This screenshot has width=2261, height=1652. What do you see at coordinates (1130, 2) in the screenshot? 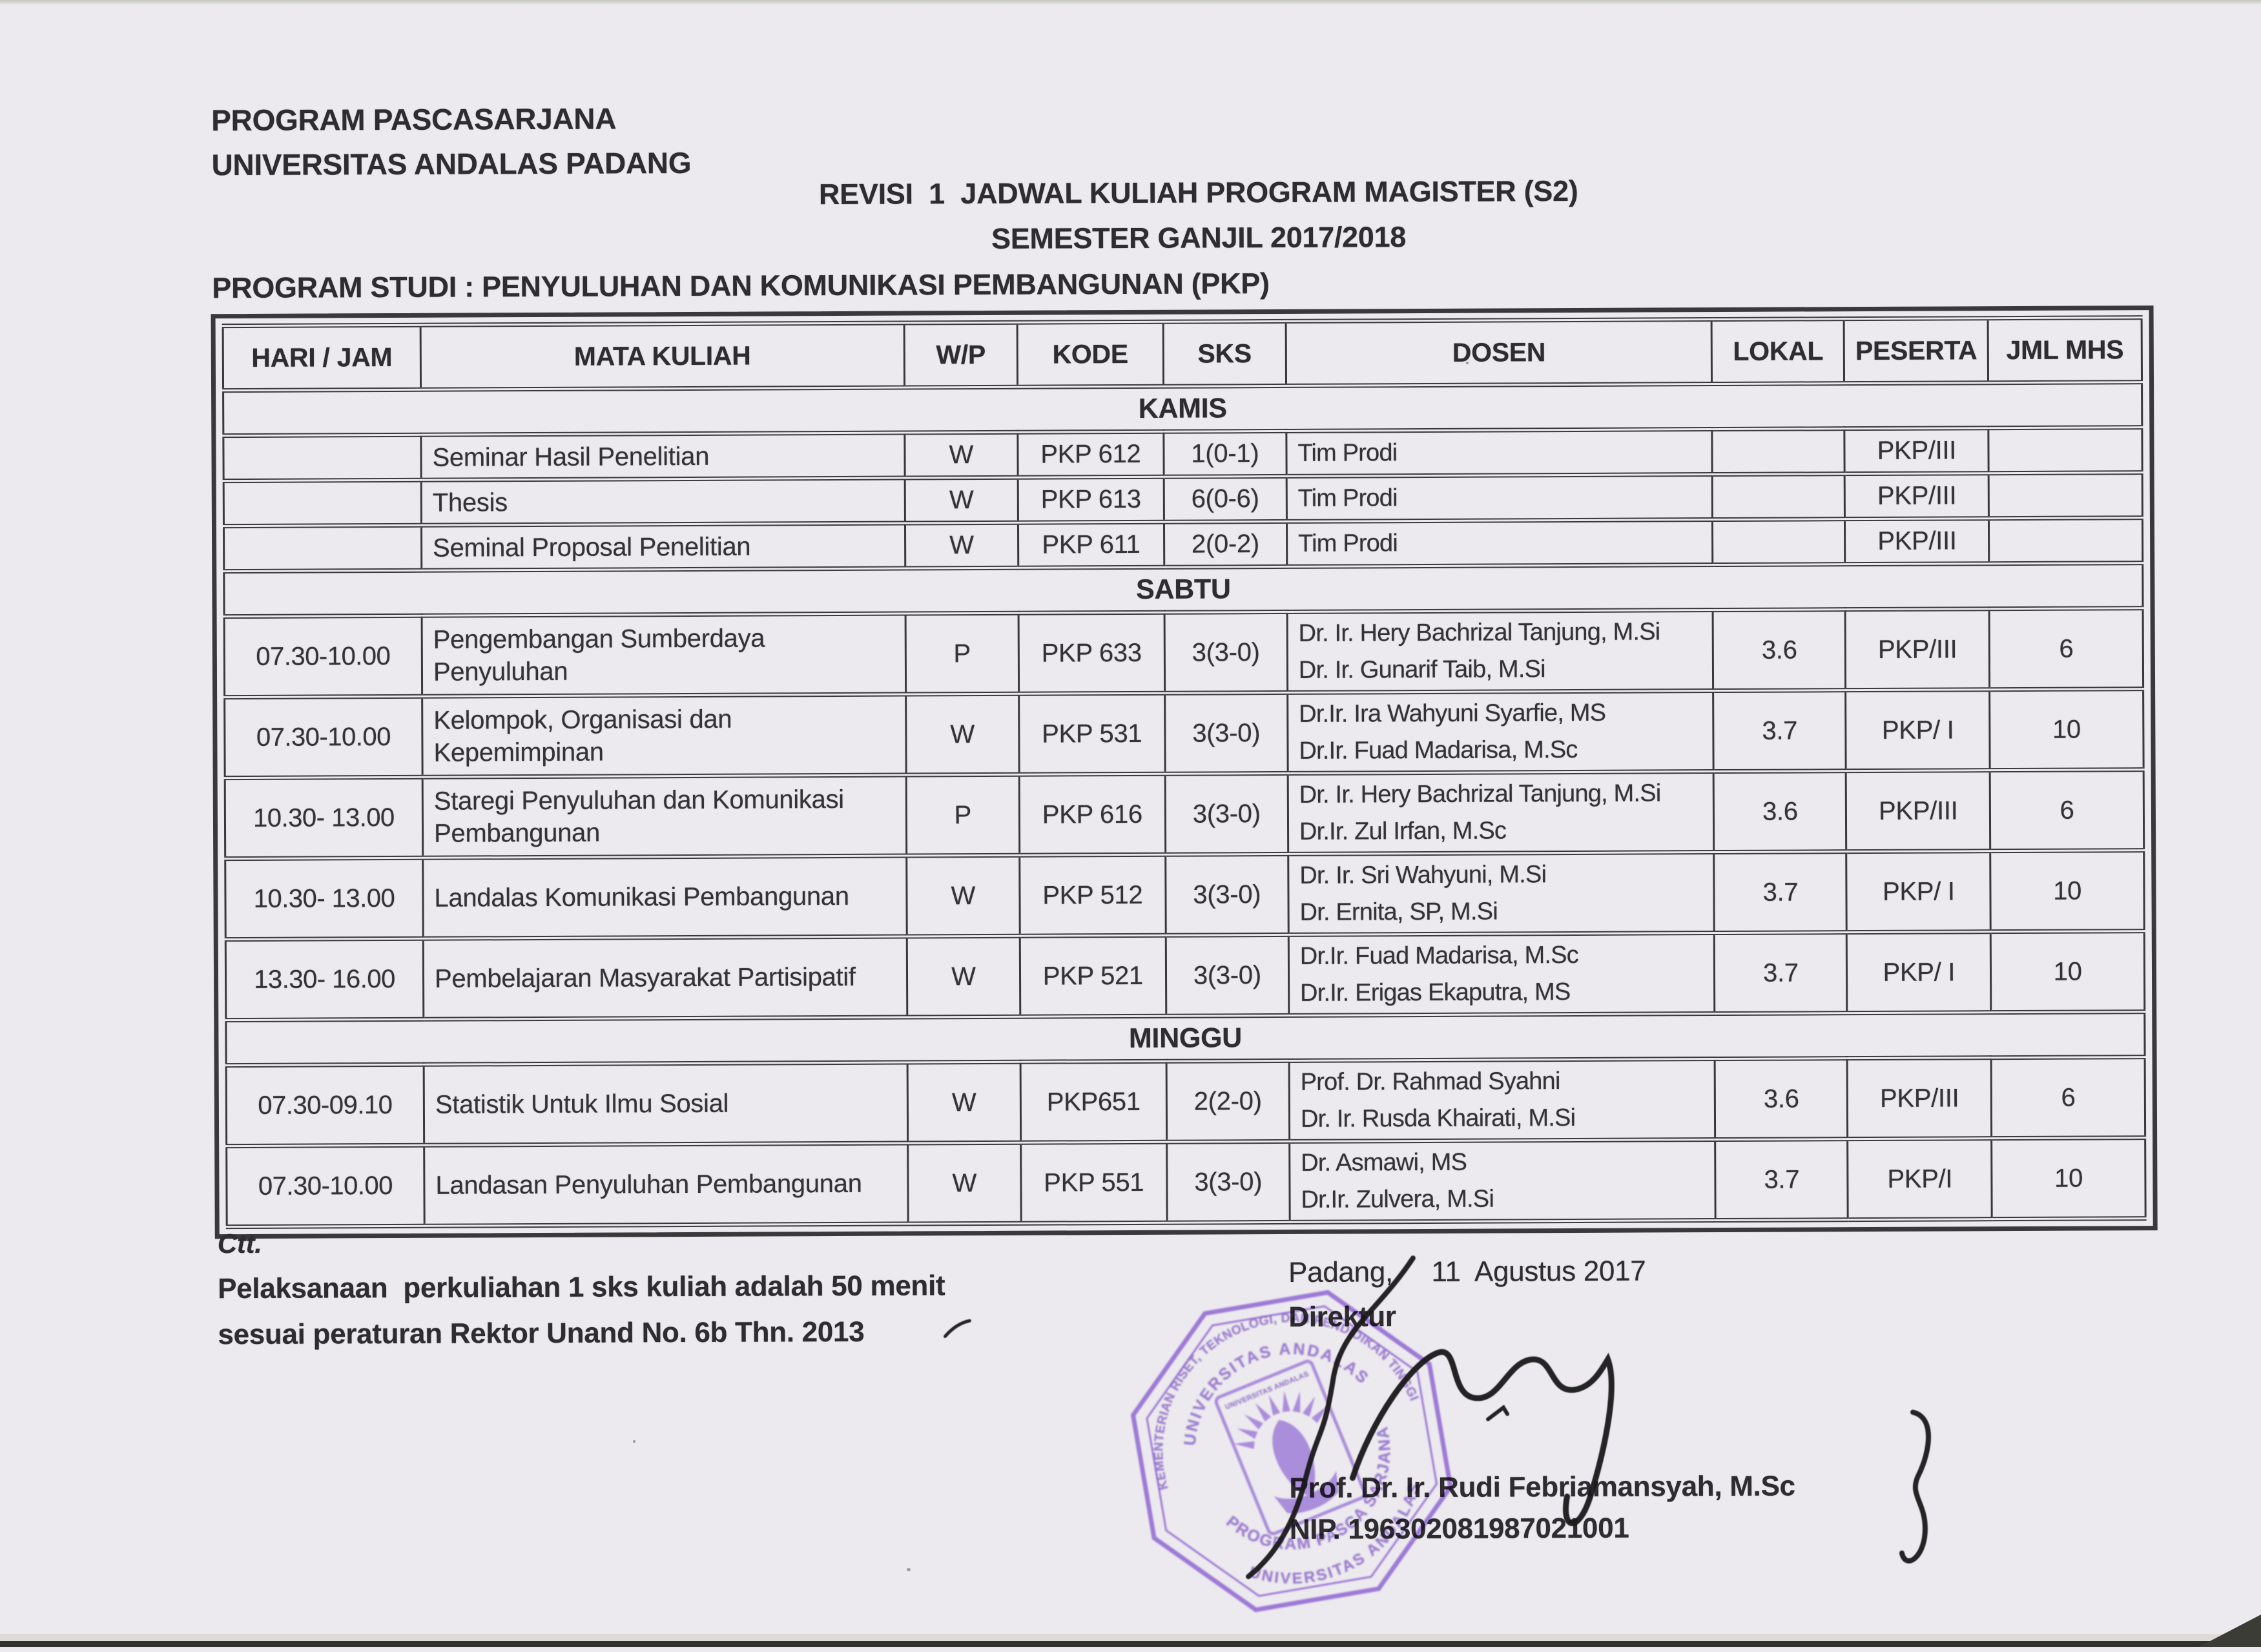
I see `scan-edge-top` at bounding box center [1130, 2].